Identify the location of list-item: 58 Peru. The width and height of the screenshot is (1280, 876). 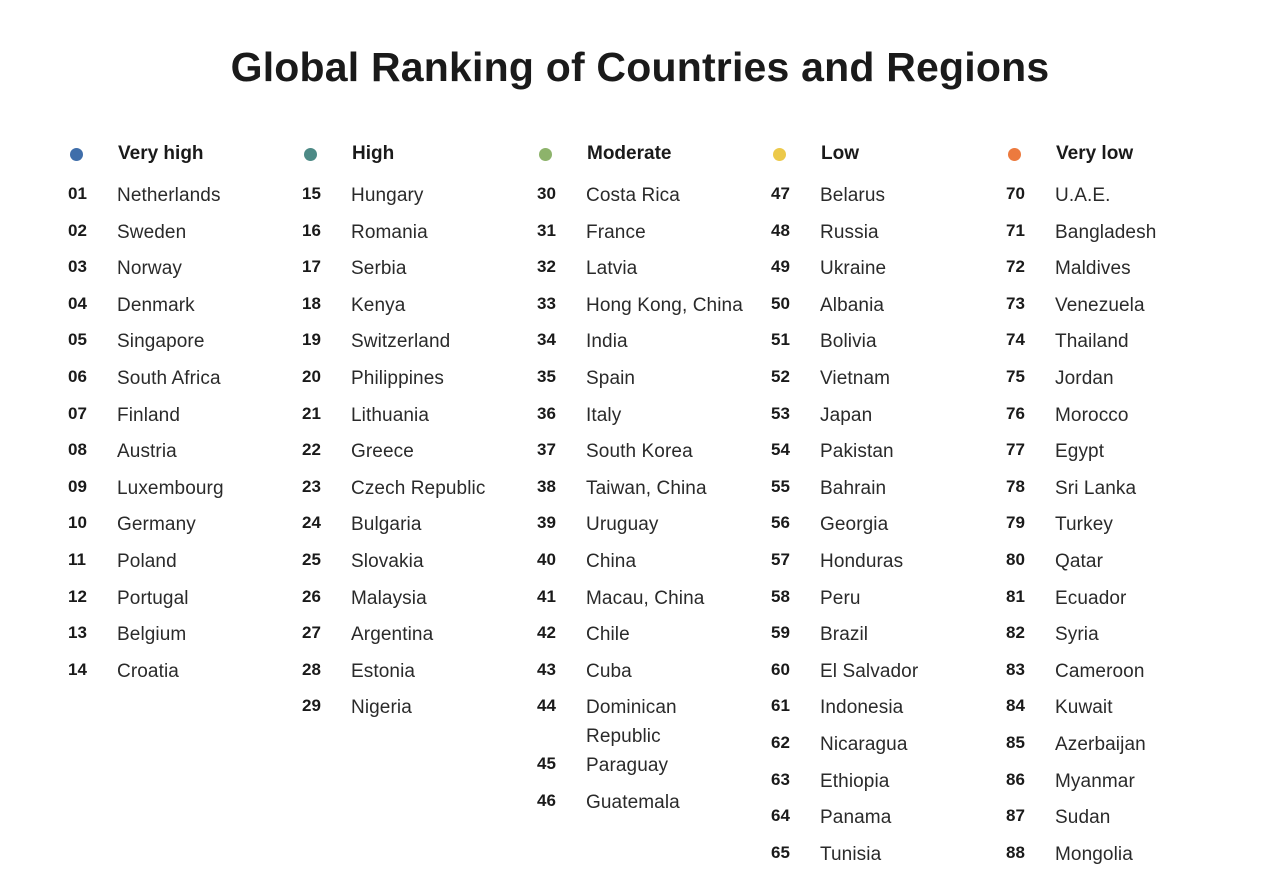
(883, 602).